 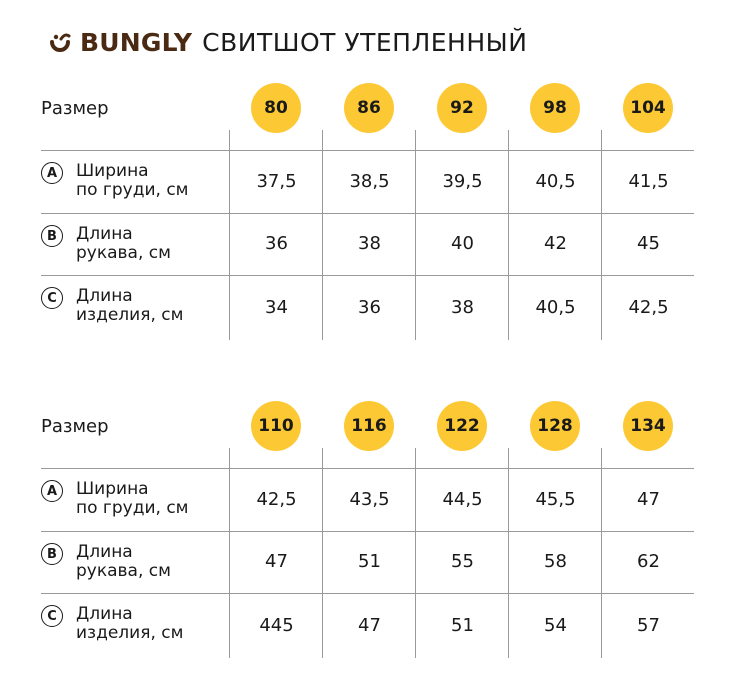 What do you see at coordinates (276, 108) in the screenshot?
I see `size-badge: 80` at bounding box center [276, 108].